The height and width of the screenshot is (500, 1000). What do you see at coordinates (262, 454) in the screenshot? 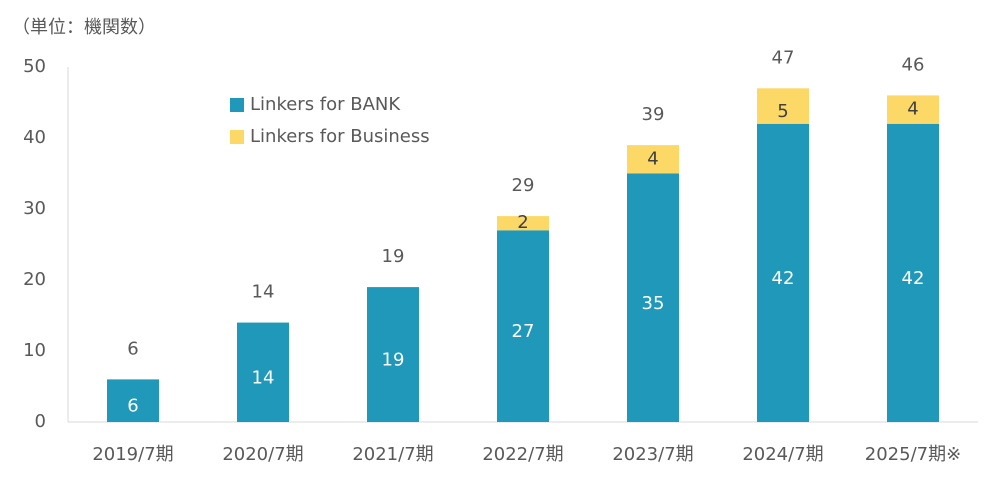
I see `x-tick-label: 2020/7期` at bounding box center [262, 454].